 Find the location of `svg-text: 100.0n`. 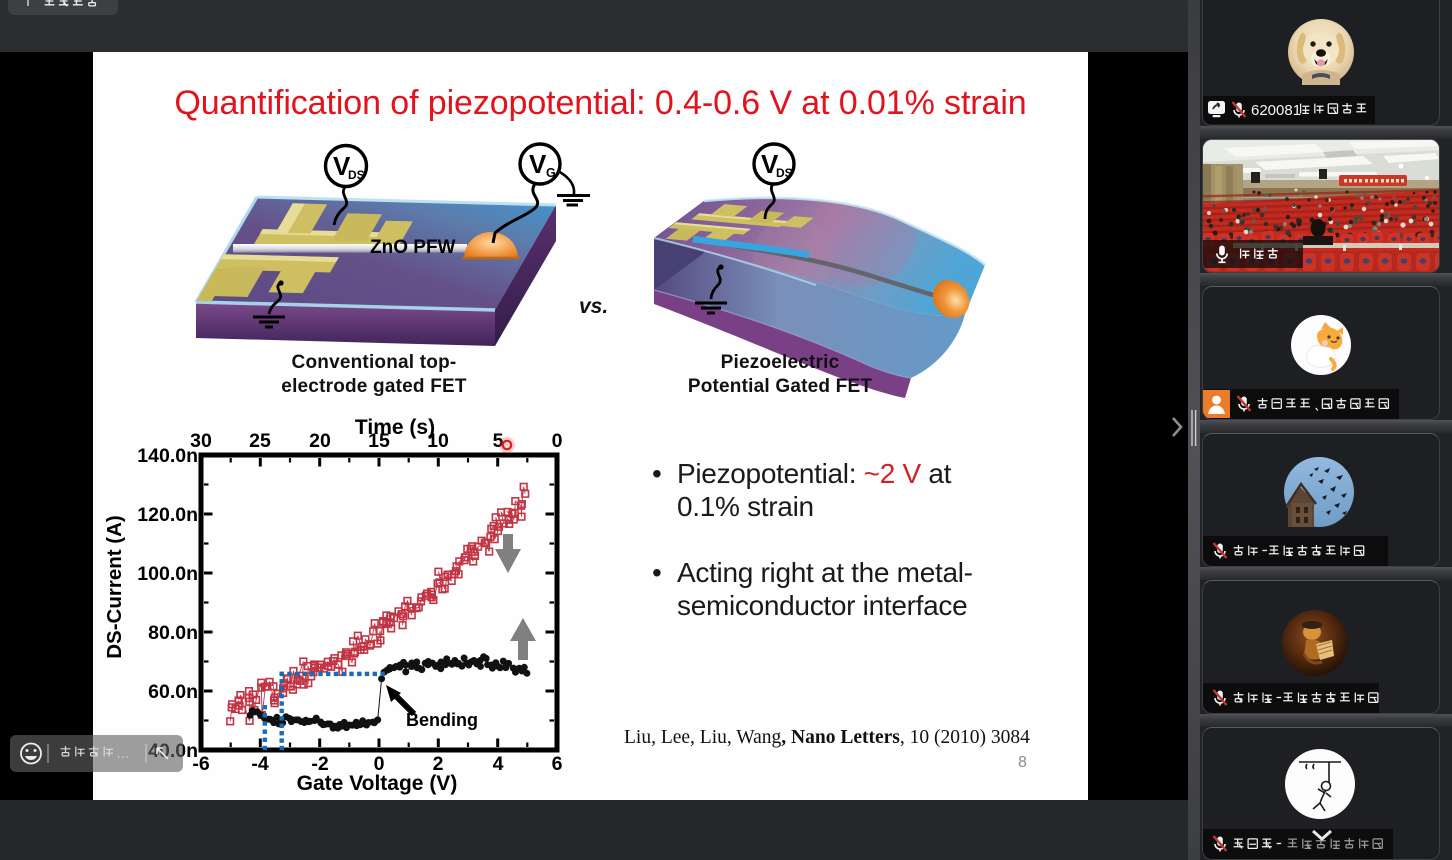

svg-text: 100.0n is located at coordinates (167, 574).